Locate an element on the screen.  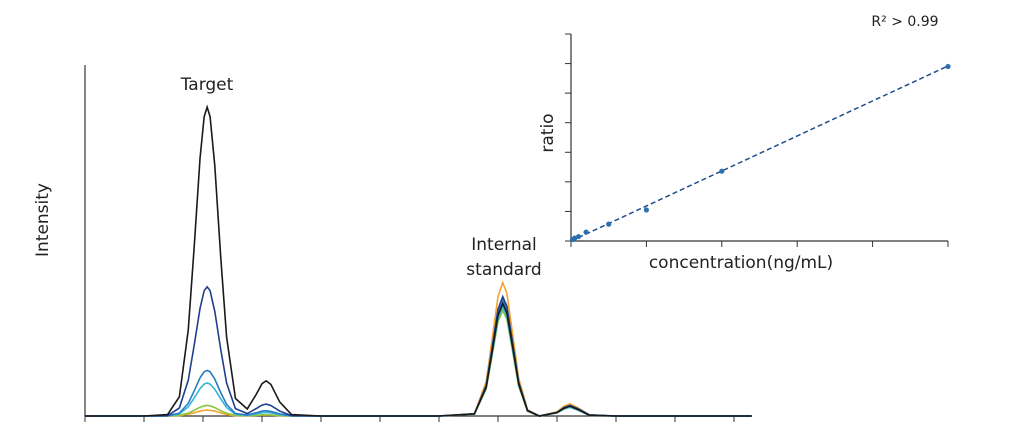
y-axis-label: ratio is located at coordinates (548, 132).